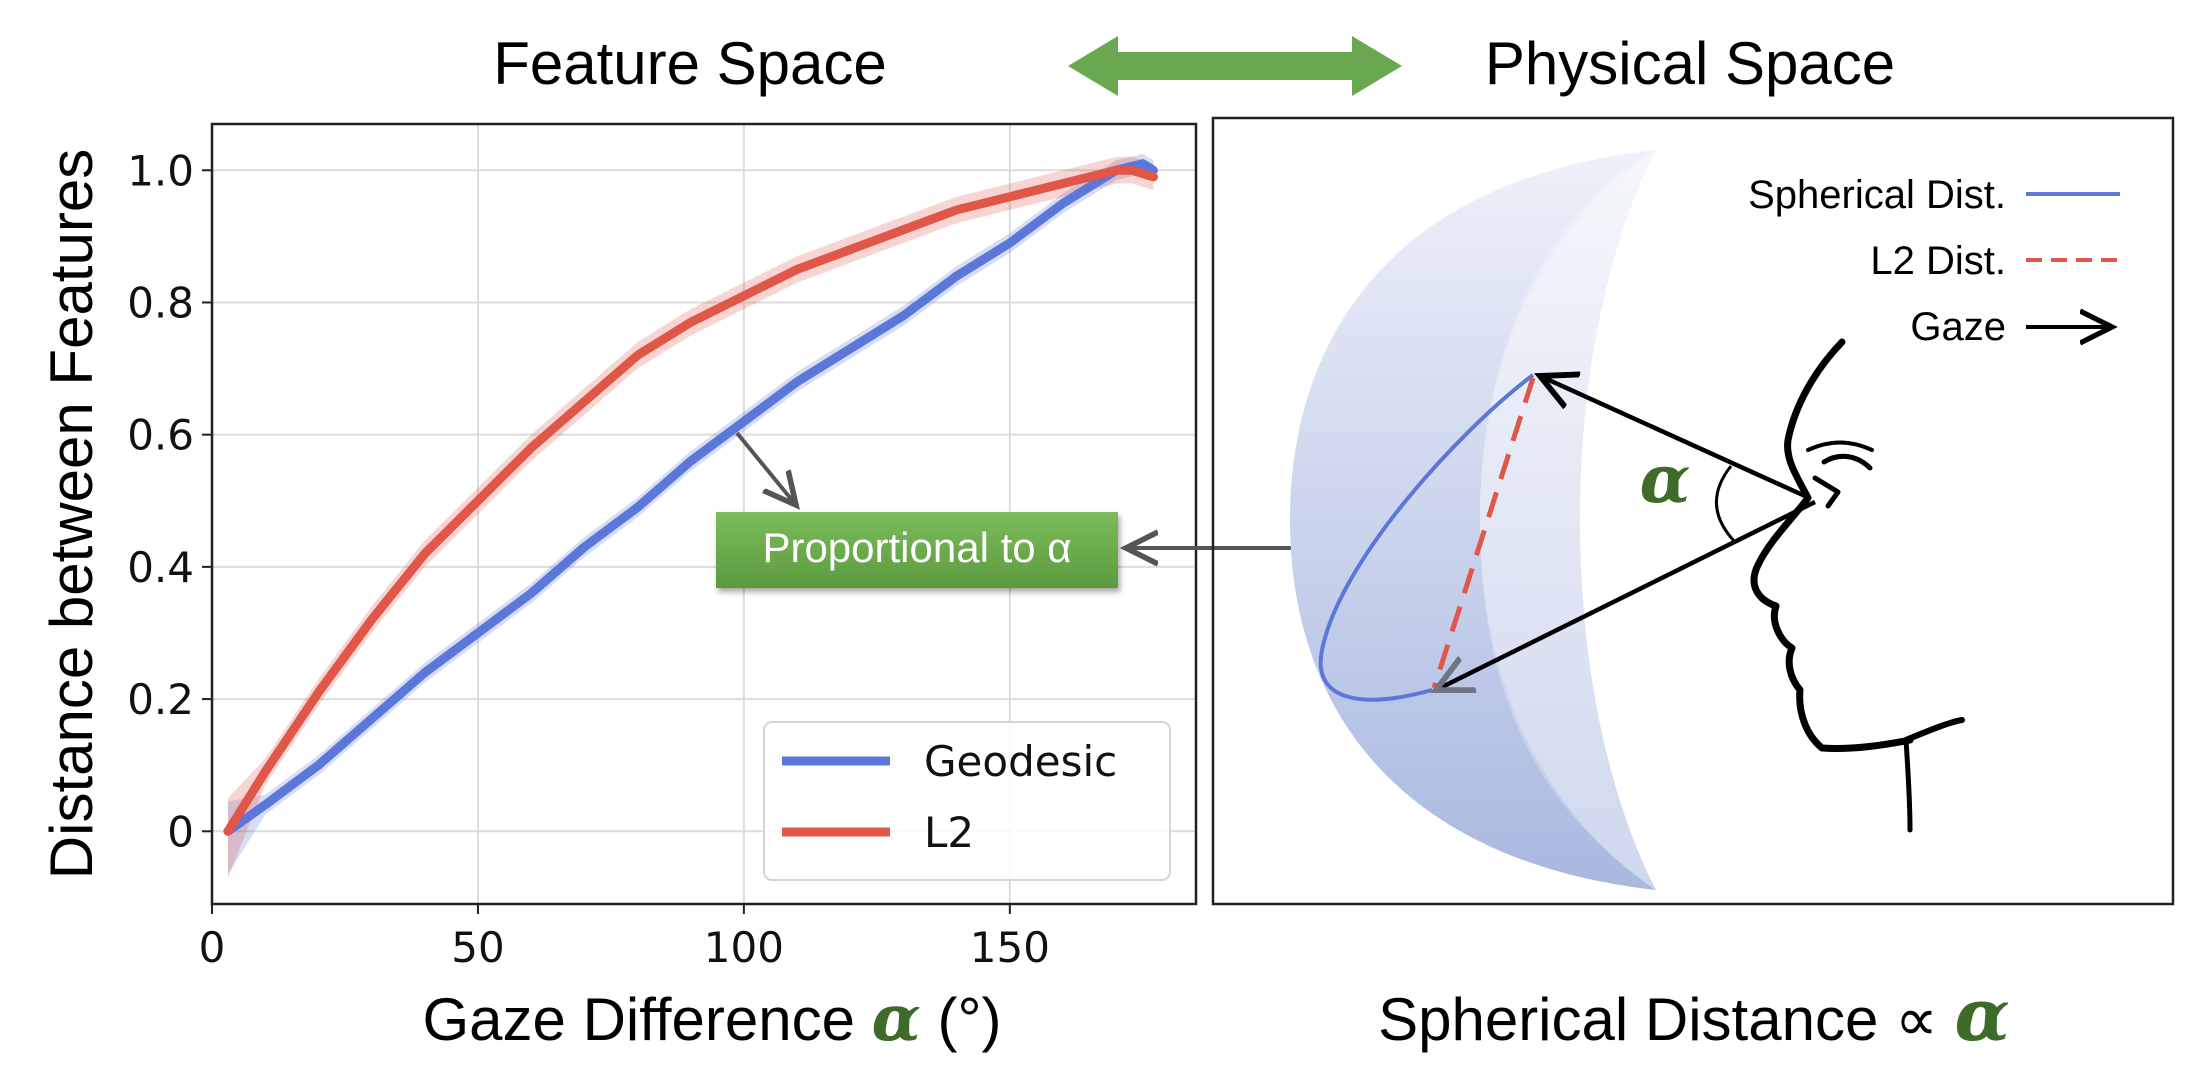  I want to click on y-tick-label: 0.4, so click(160, 567).